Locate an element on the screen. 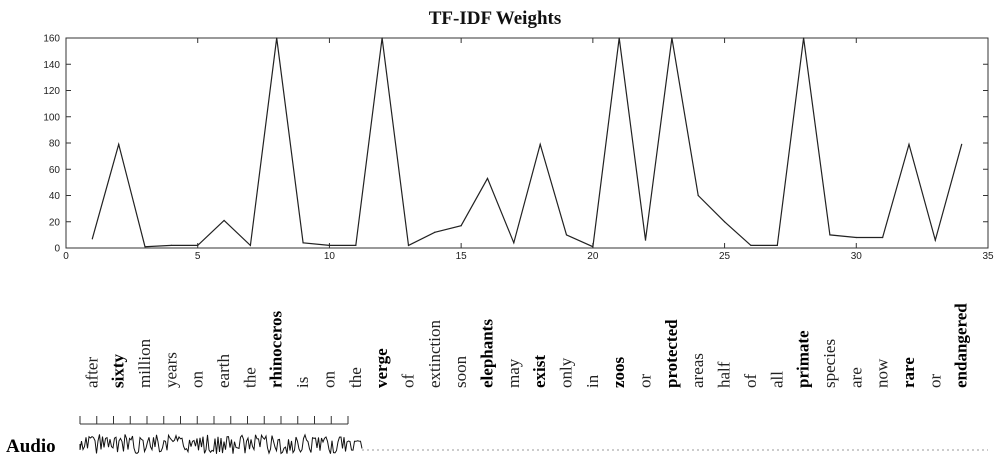 This screenshot has height=465, width=995. y-tick-label: 160 is located at coordinates (51, 39).